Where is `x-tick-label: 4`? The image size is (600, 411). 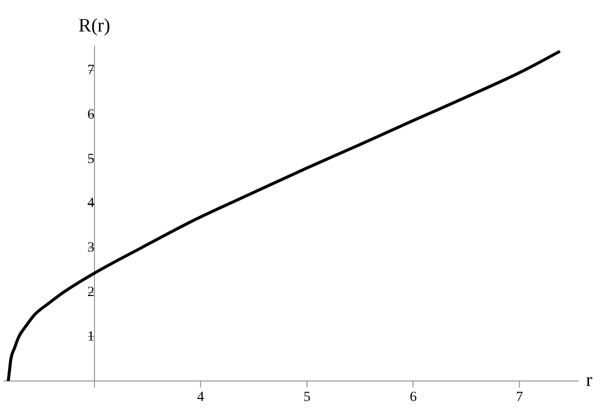 x-tick-label: 4 is located at coordinates (200, 398).